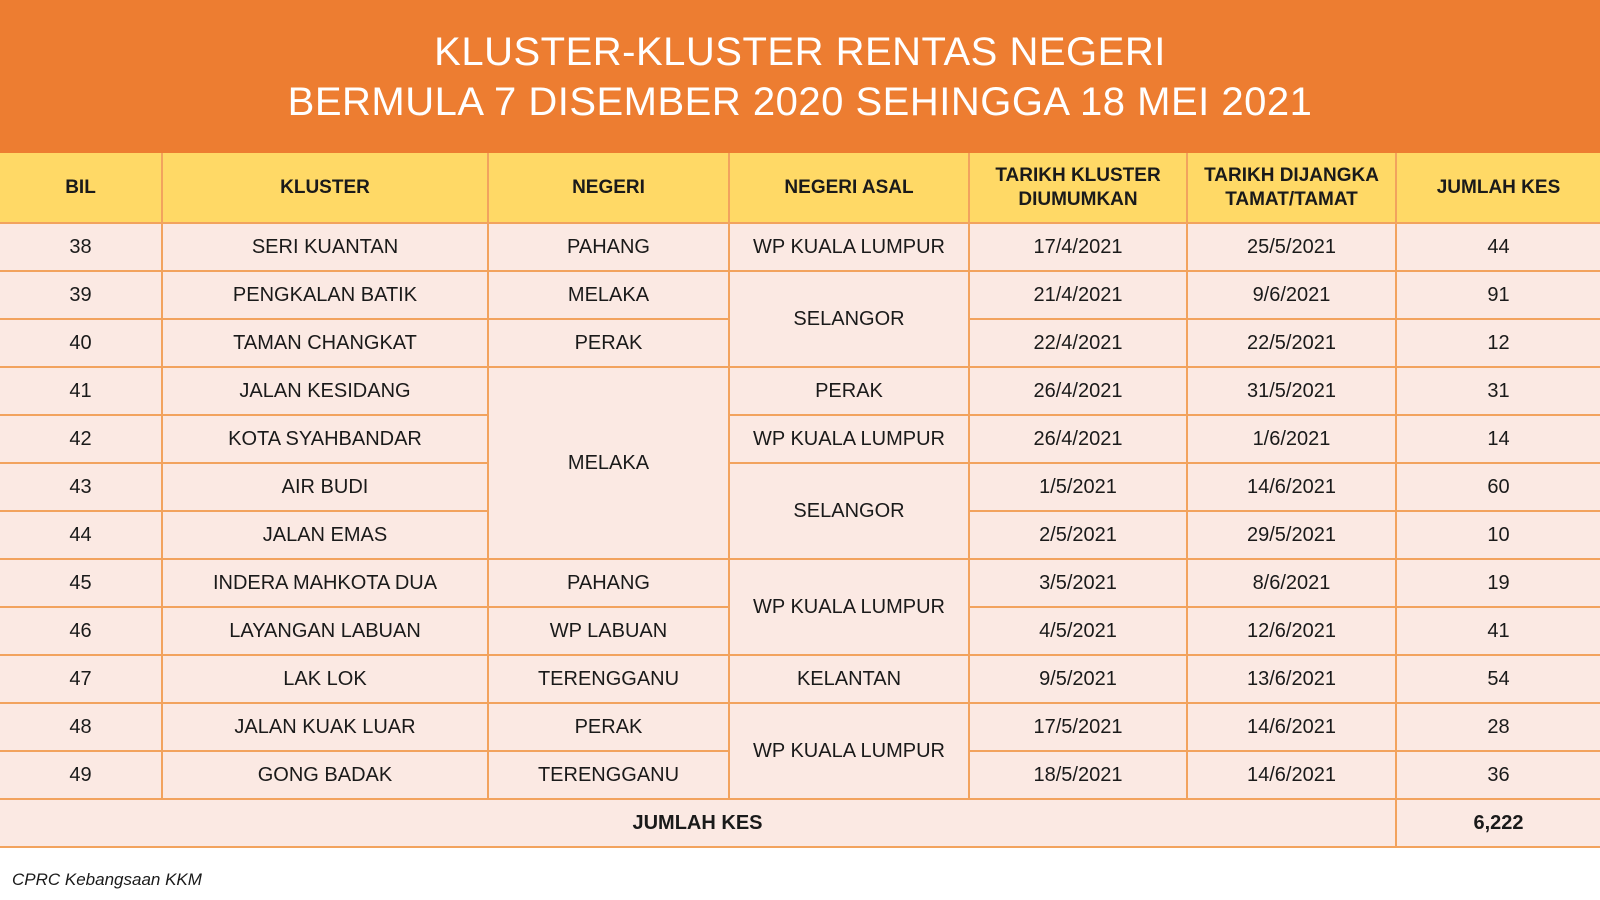 The image size is (1600, 900). Describe the element at coordinates (800, 51) in the screenshot. I see `title-line-1: KLUSTER-KLUSTER RENTAS NEGERI` at that location.